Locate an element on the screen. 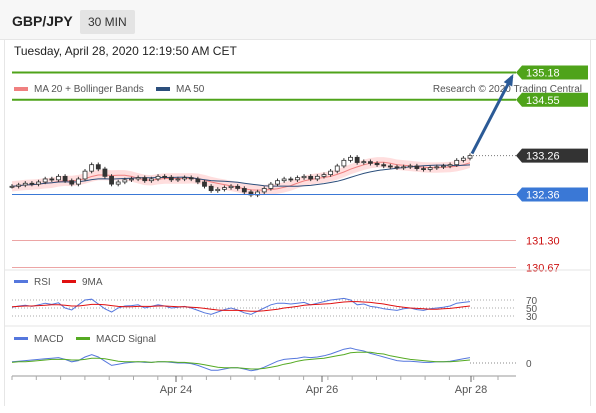 The image size is (596, 413). rsi-ma-legend-swatch is located at coordinates (69, 281).